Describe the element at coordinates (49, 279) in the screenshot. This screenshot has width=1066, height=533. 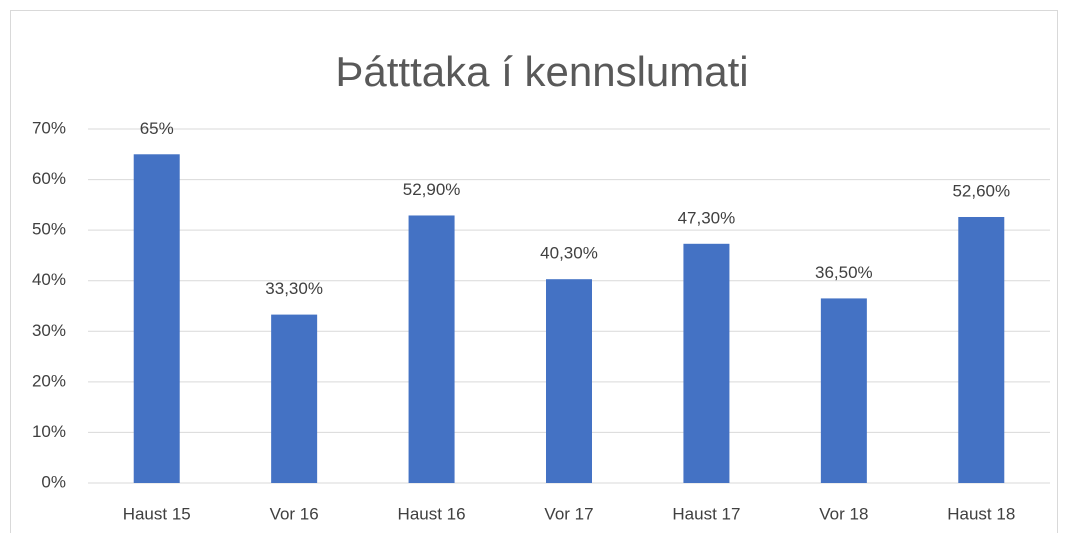
I see `y-tick-label: 40%` at that location.